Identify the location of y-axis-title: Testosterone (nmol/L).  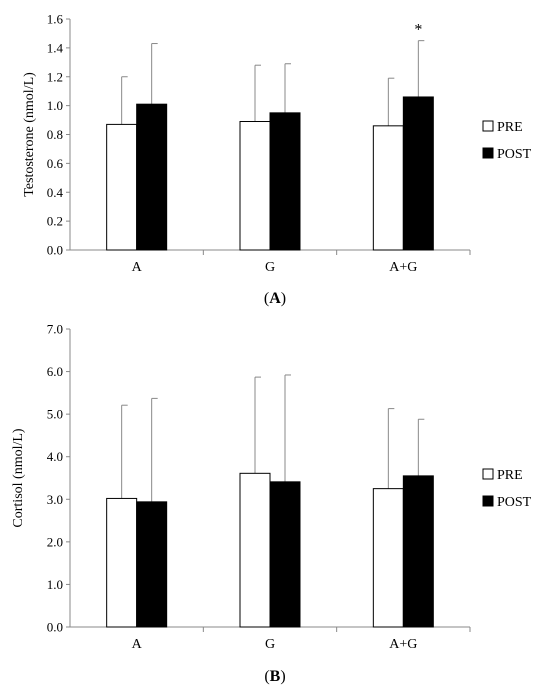
(29, 134).